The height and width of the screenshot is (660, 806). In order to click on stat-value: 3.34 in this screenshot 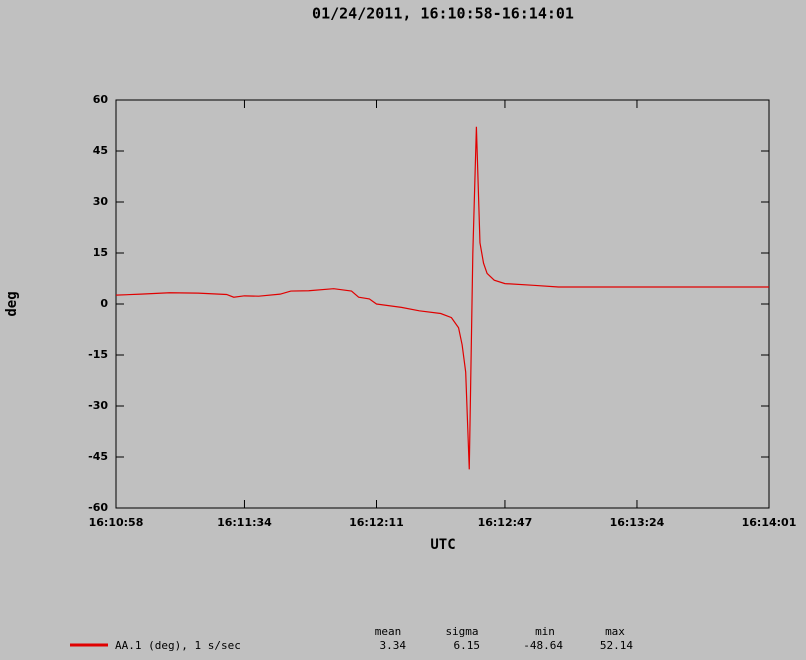, I will do `click(393, 645)`.